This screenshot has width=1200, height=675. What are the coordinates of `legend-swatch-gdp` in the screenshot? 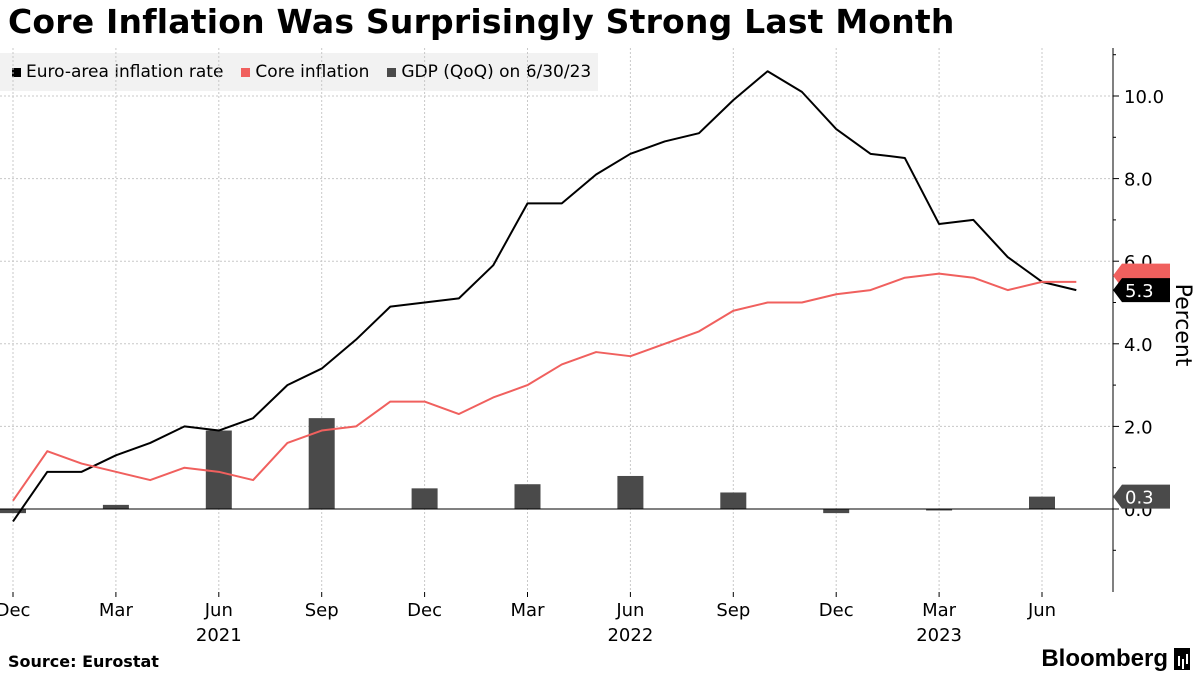 It's located at (392, 72).